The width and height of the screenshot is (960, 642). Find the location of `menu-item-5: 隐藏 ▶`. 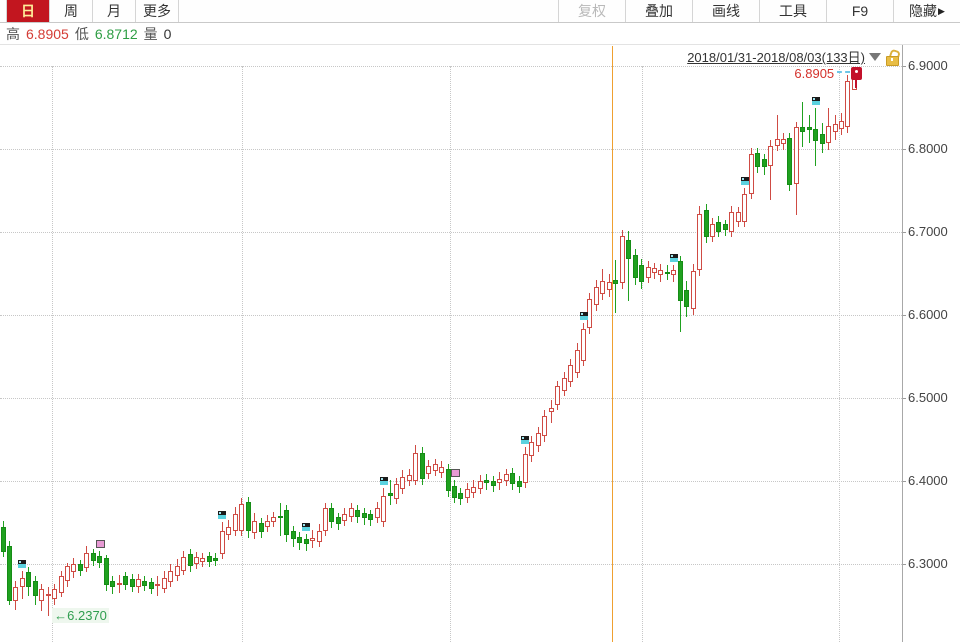

menu-item-5: 隐藏 ▶ is located at coordinates (926, 11).